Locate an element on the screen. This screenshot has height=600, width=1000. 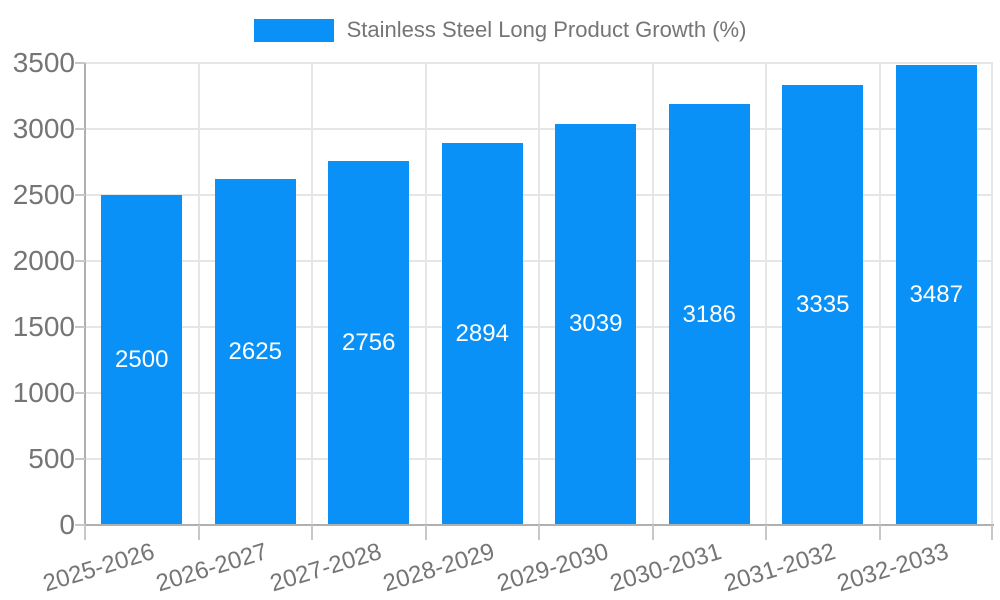
bar-value-label: 3335 is located at coordinates (823, 304).